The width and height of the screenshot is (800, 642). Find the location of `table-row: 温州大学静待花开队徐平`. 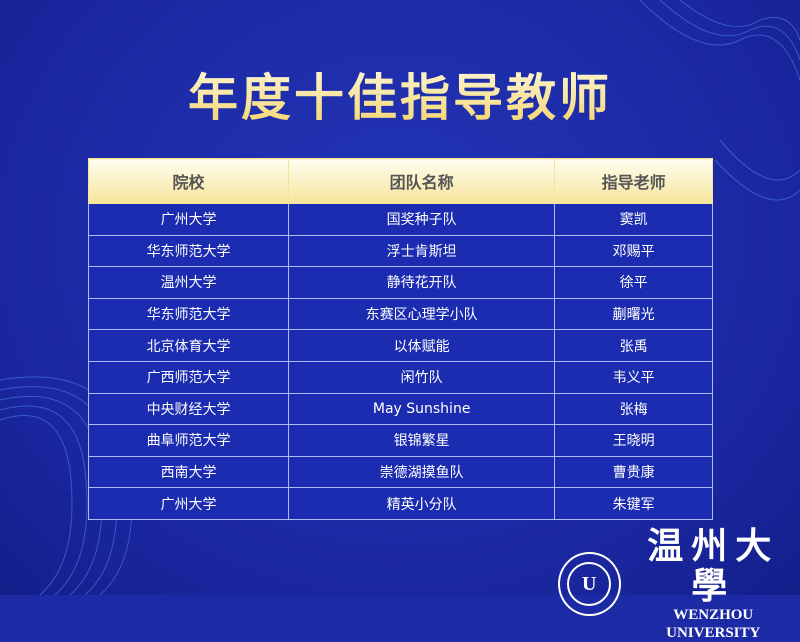

table-row: 温州大学静待花开队徐平 is located at coordinates (401, 283).